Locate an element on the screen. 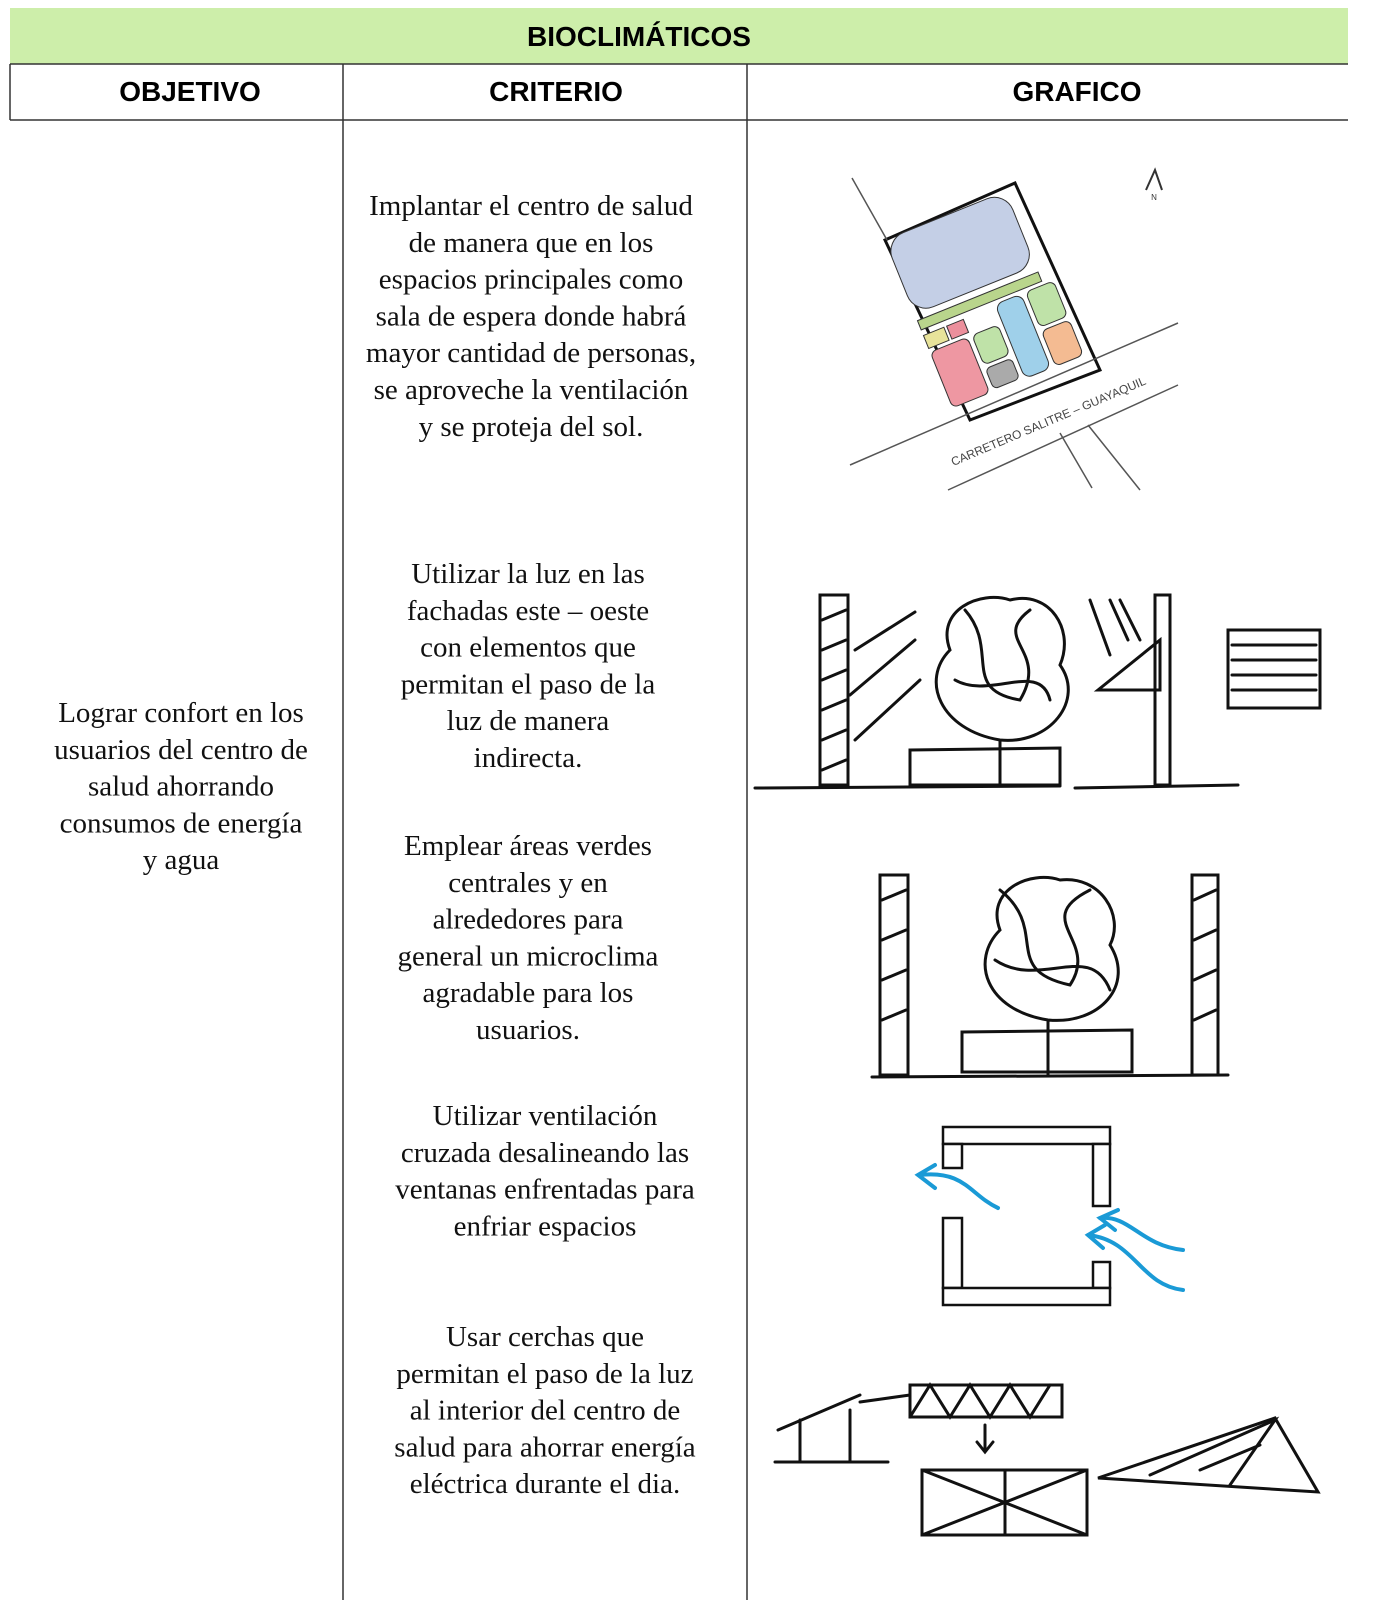  criterion-line: permitan el paso de la is located at coordinates (528, 684).